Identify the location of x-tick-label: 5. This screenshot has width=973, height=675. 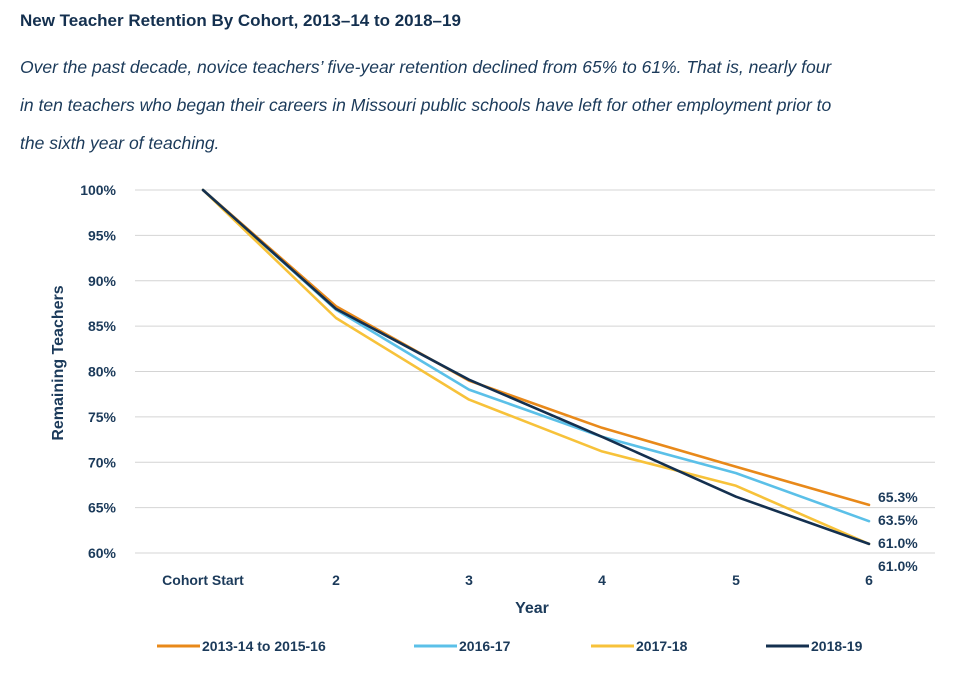
(736, 580).